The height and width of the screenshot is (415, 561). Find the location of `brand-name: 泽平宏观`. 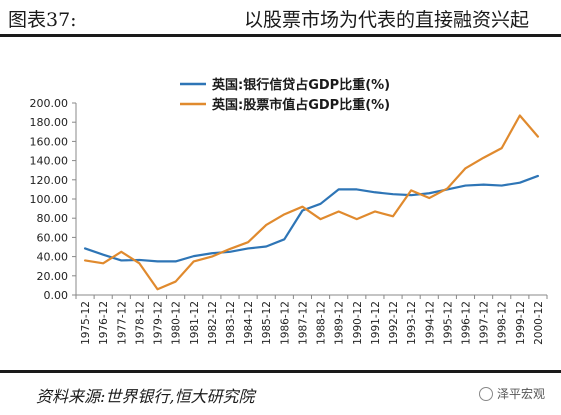

brand-name: 泽平宏观 is located at coordinates (520, 394).